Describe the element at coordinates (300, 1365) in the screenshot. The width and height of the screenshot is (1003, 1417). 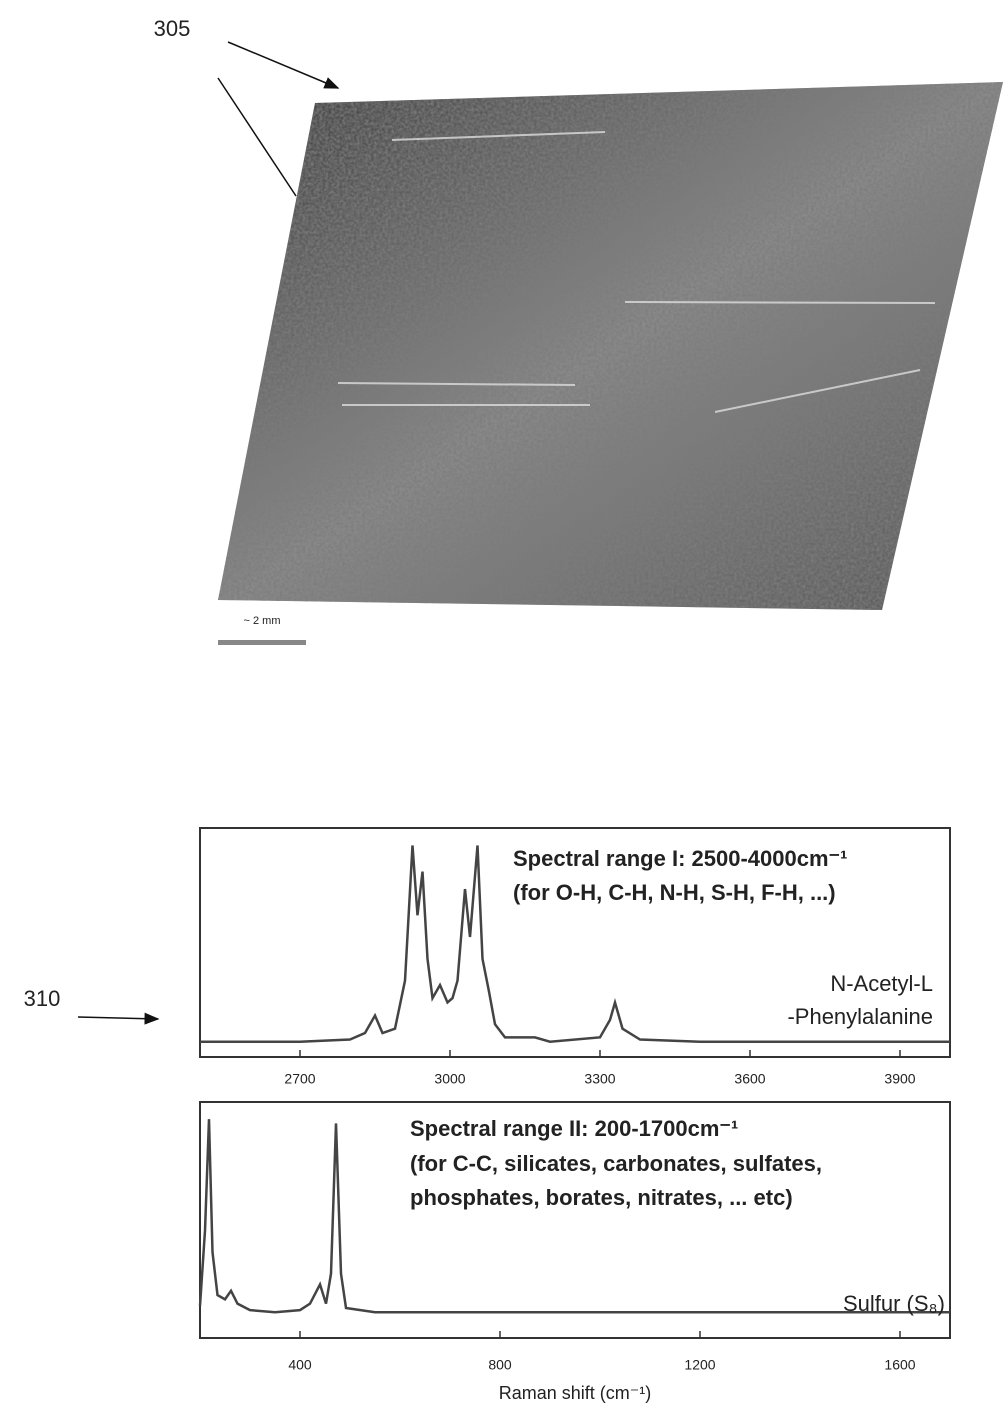
I see `x-tick-label: 400` at that location.